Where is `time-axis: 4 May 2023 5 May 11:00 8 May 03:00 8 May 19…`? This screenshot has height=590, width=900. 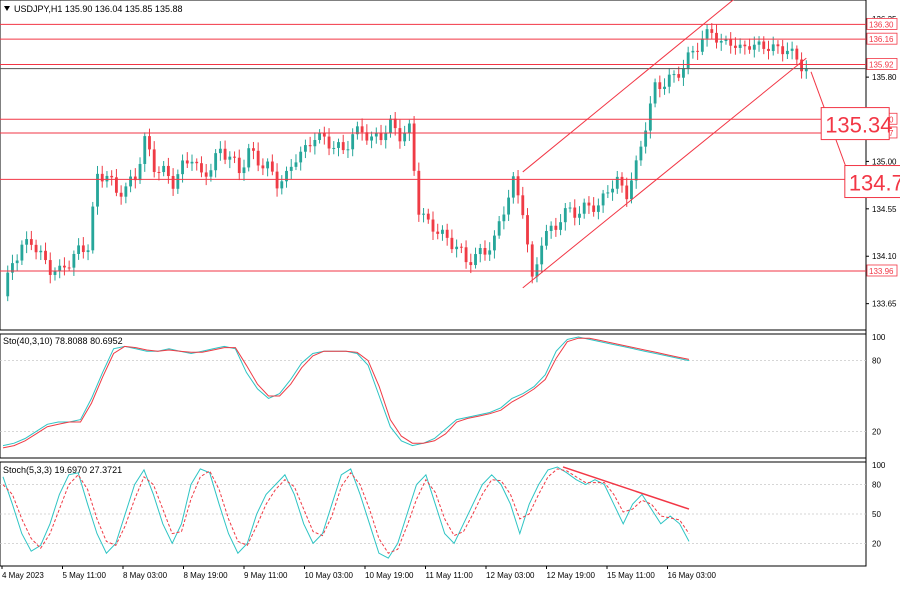
time-axis: 4 May 2023 5 May 11:00 8 May 03:00 8 May 19… is located at coordinates (359, 573).